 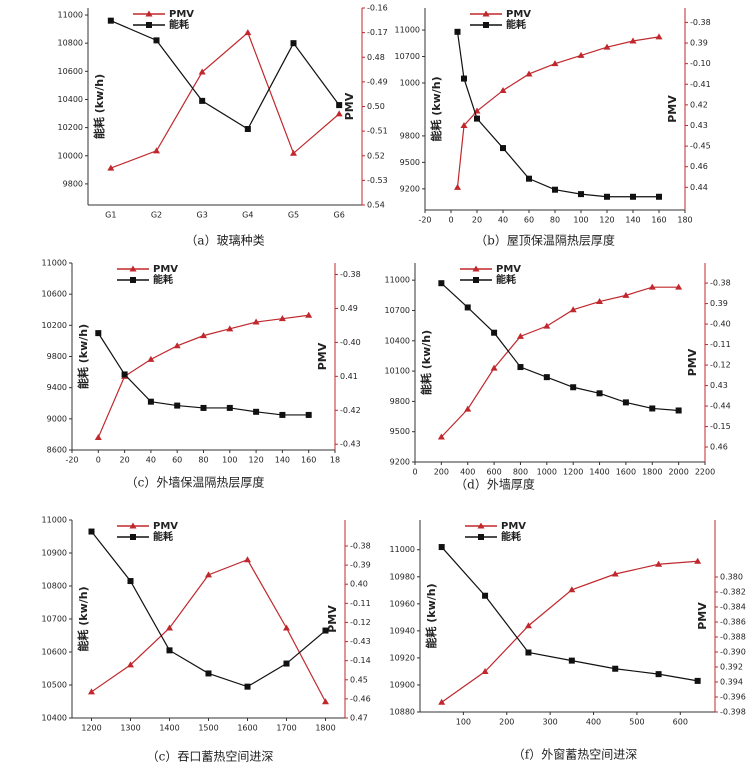 I want to click on x-tick-label: G3, so click(x=202, y=215).